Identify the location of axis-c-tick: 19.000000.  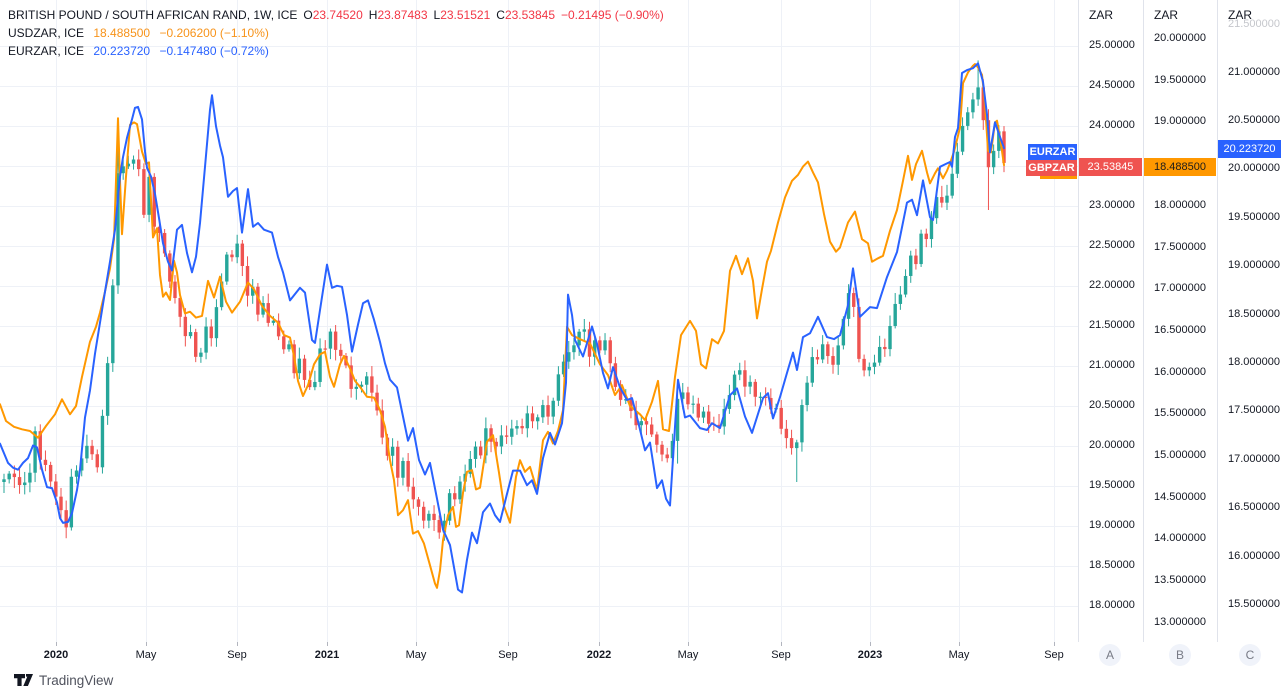
(1254, 265).